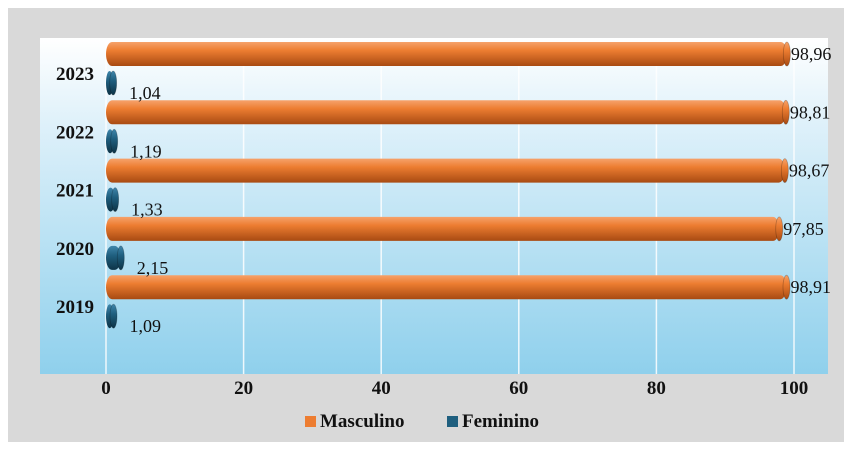 The width and height of the screenshot is (853, 452). Describe the element at coordinates (811, 287) in the screenshot. I see `data-label: 98,91` at that location.